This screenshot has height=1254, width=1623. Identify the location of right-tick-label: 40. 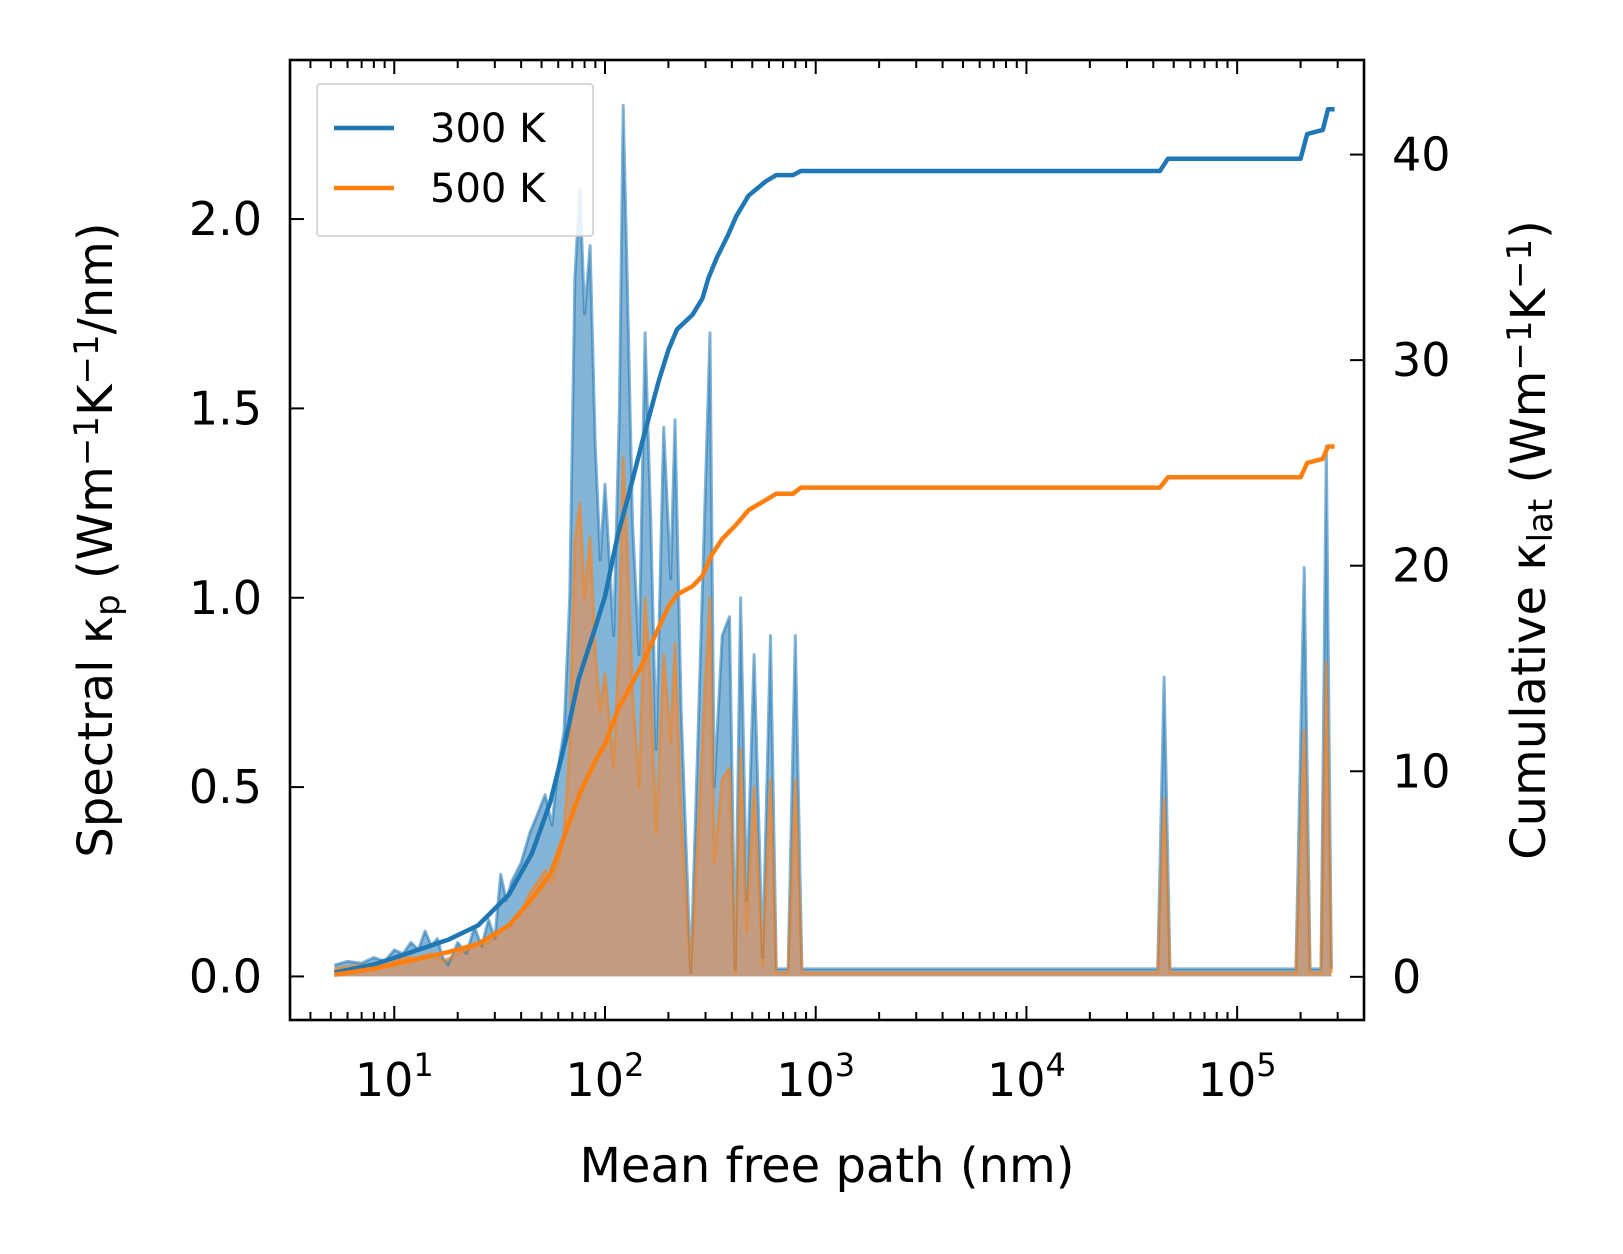
(1421, 155).